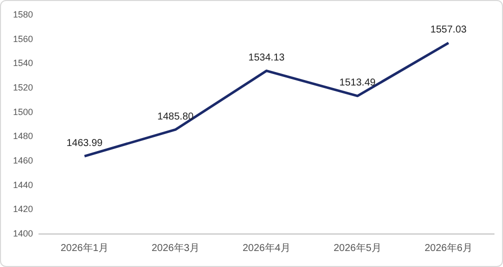  What do you see at coordinates (23, 233) in the screenshot?
I see `y-tick-label: 1400` at bounding box center [23, 233].